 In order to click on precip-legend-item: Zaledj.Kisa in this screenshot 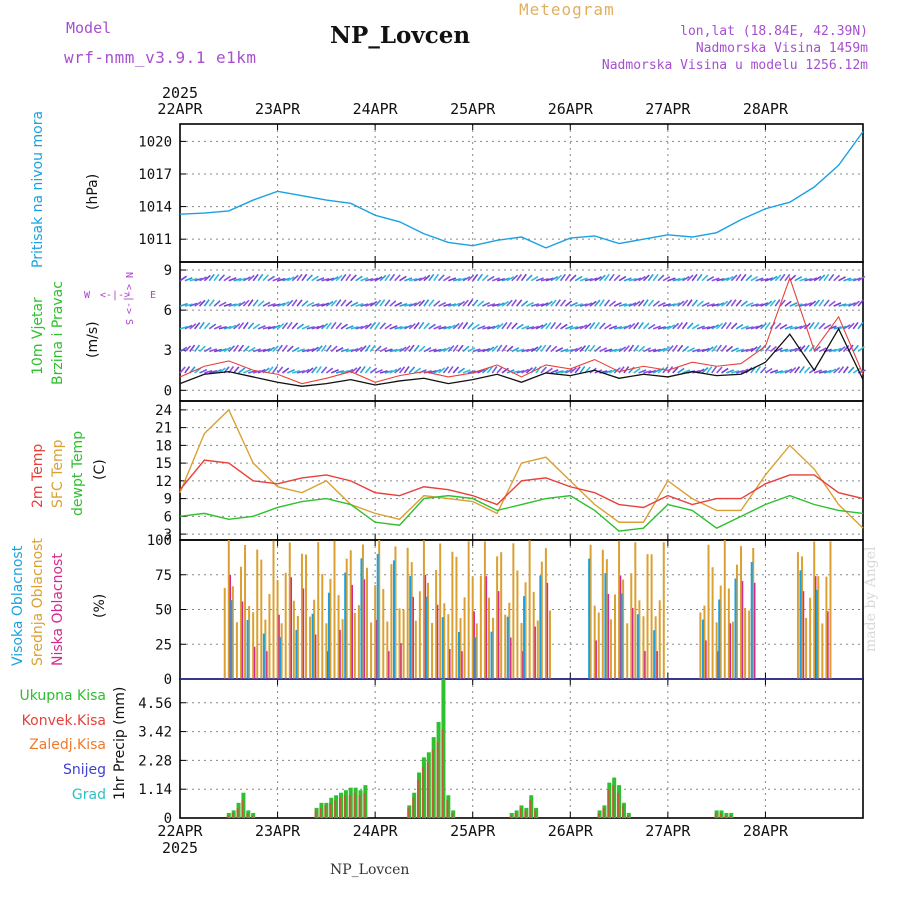, I will do `click(67, 745)`.